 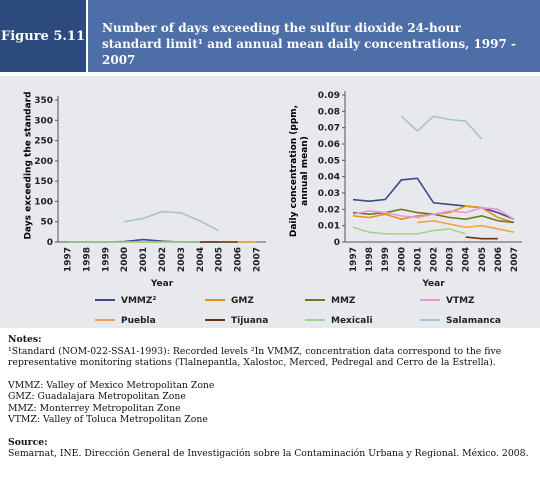 What do you see at coordinates (299, 171) in the screenshot?
I see `y-axis-label: Daily concentration (ppm, annual mean)` at bounding box center [299, 171].